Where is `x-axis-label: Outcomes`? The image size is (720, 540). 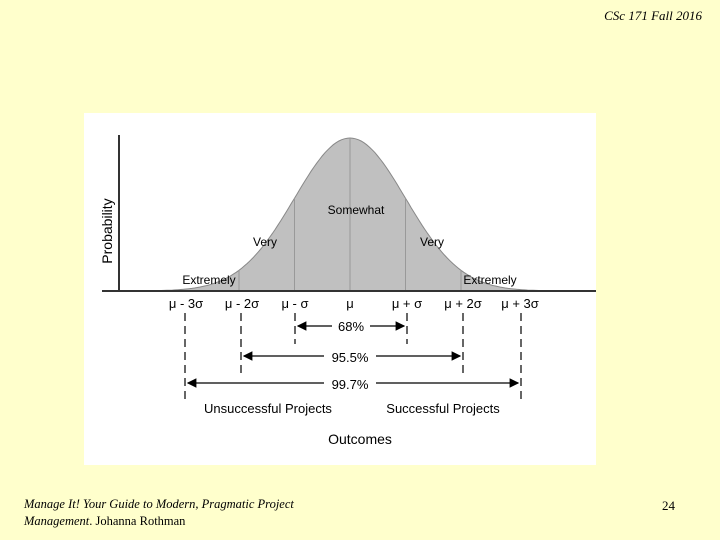 x-axis-label: Outcomes is located at coordinates (360, 439).